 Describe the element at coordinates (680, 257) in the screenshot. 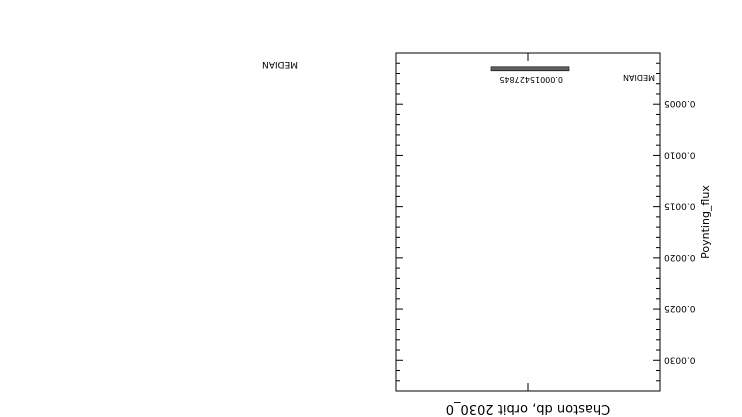

I see `y-tick-label: 0.0020` at that location.